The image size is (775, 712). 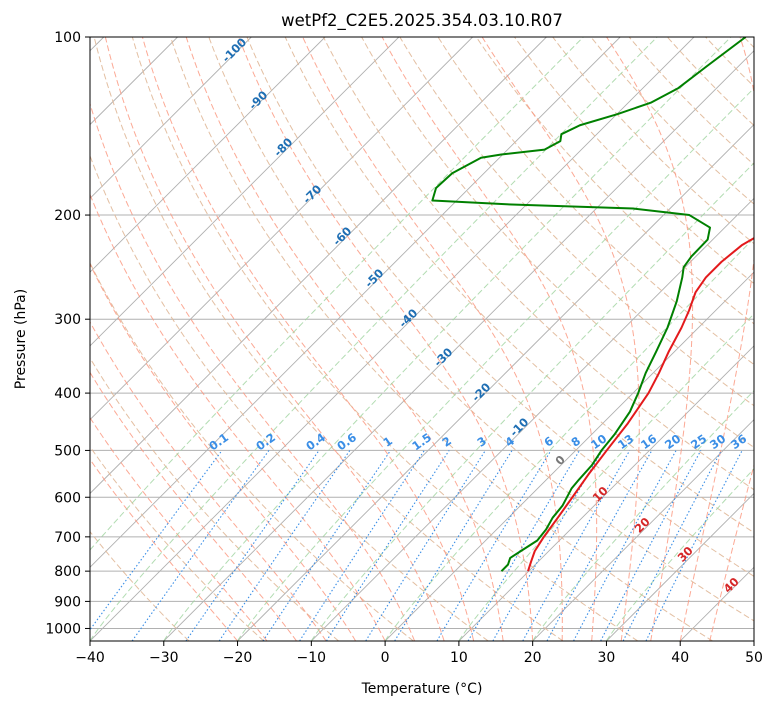 I want to click on y-tick-label: 600, so click(x=67, y=498).